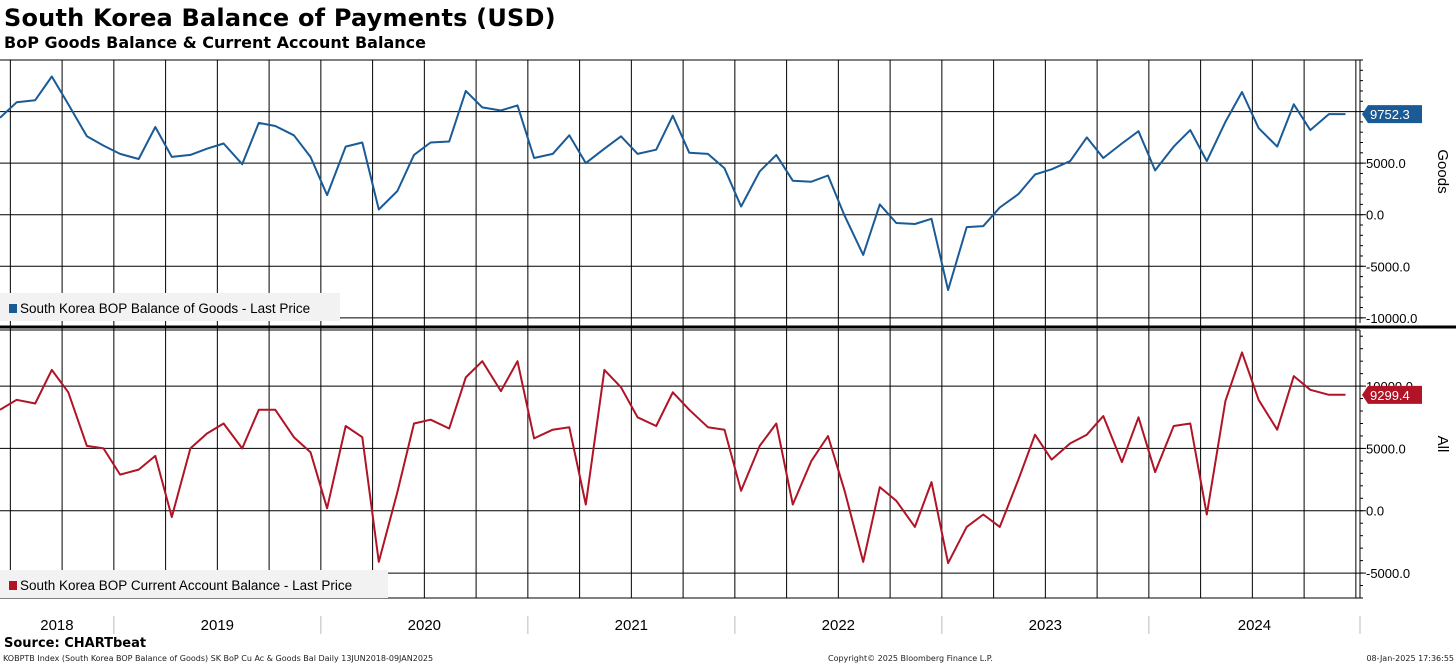 The width and height of the screenshot is (1456, 665). What do you see at coordinates (910, 658) in the screenshot?
I see `footer-copyright: Copyright© 2025 Bloomberg Finance L.P.` at bounding box center [910, 658].